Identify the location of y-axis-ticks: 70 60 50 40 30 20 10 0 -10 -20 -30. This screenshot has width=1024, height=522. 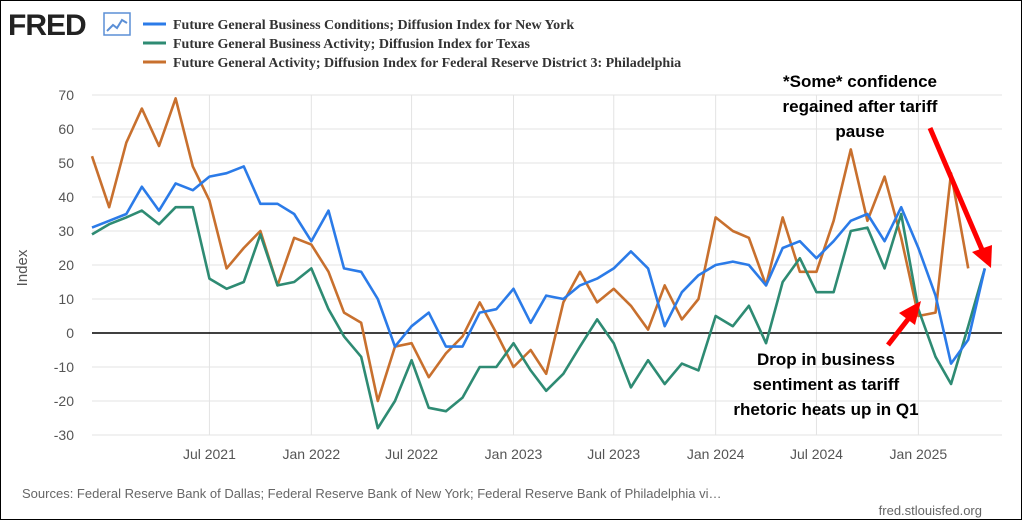
(64, 265).